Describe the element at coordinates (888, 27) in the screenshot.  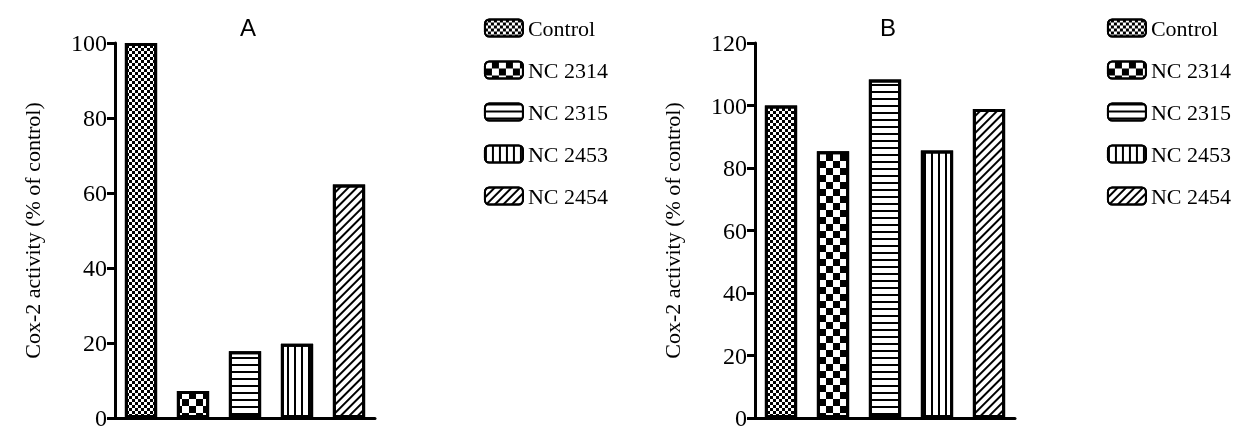
I see `chart-title: B` at that location.